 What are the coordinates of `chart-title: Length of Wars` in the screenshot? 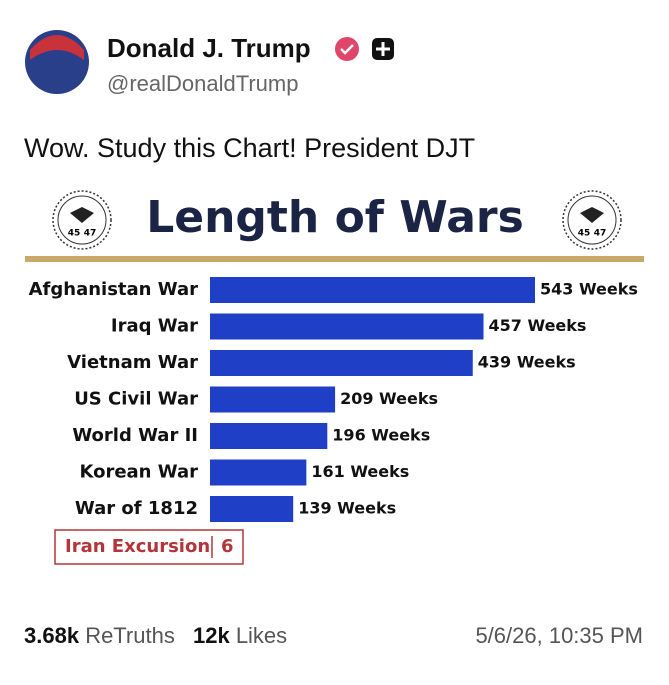 It's located at (335, 217).